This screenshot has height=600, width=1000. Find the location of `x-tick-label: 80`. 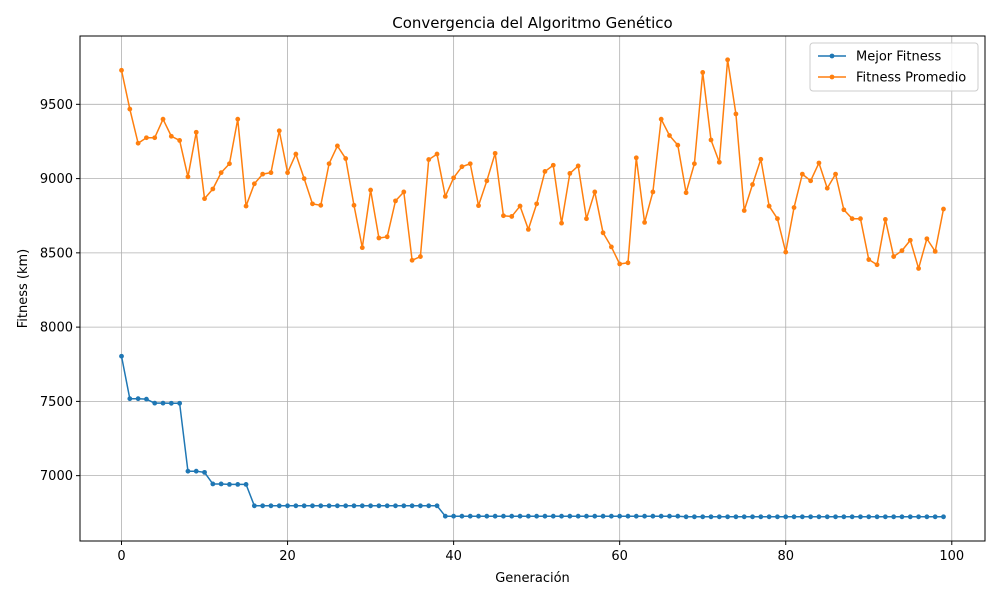

x-tick-label: 80 is located at coordinates (785, 556).